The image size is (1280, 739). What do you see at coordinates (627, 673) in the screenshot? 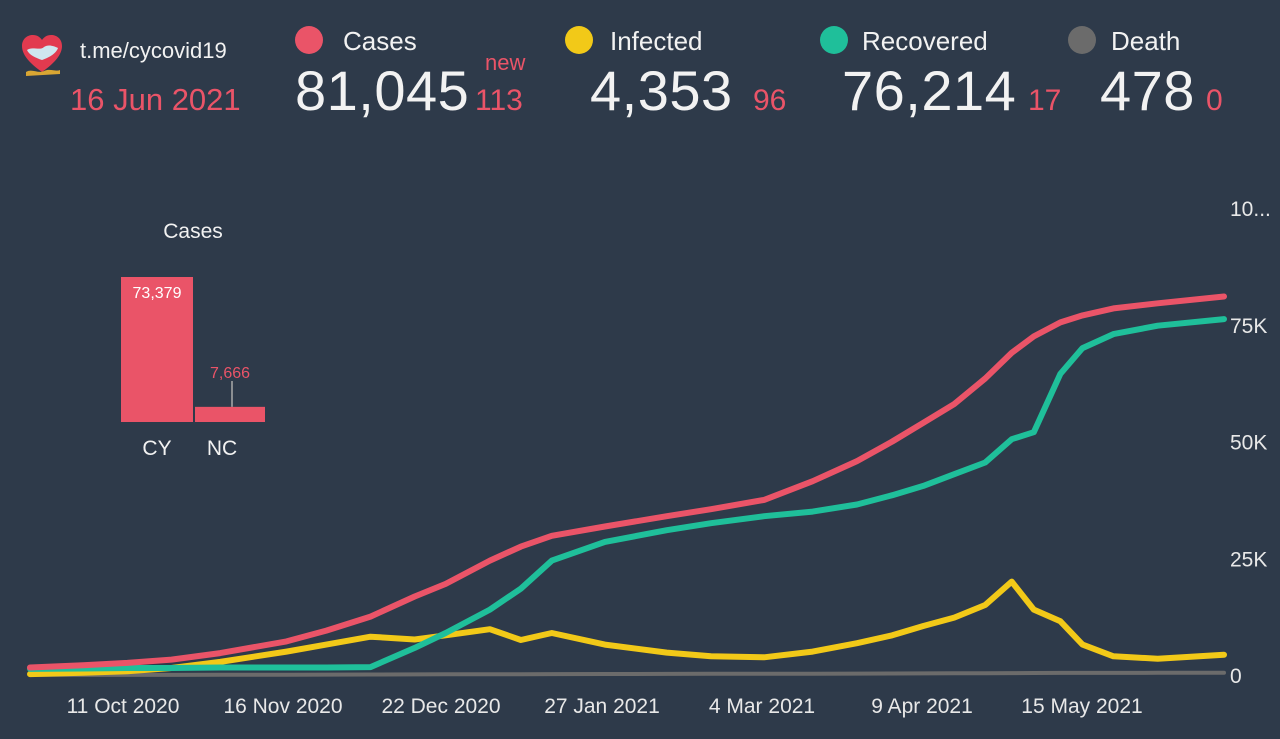
I see `series-line-death` at bounding box center [627, 673].